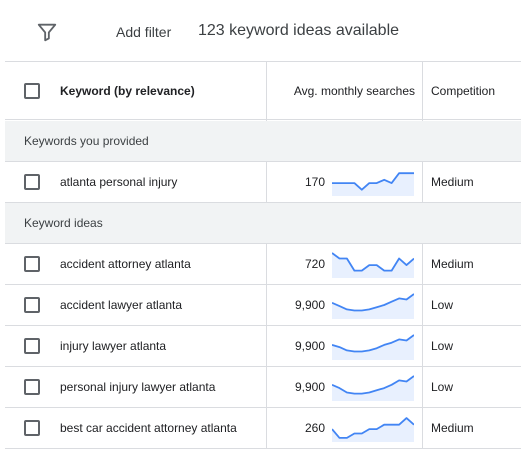 Image resolution: width=523 pixels, height=453 pixels. Describe the element at coordinates (263, 346) in the screenshot. I see `table-row: injury lawyer atlanta 9,900 Low` at that location.